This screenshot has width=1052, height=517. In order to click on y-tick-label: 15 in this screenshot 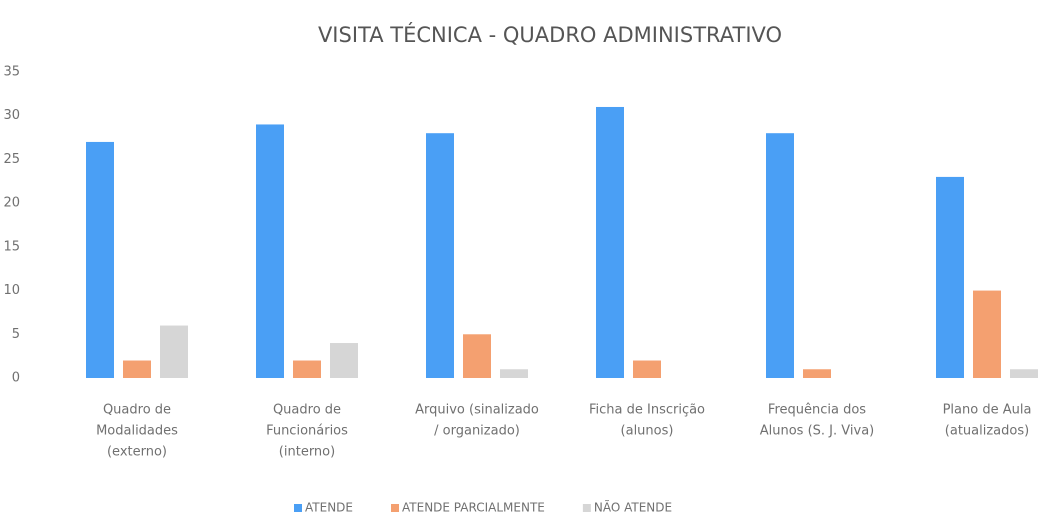, I will do `click(11, 246)`.